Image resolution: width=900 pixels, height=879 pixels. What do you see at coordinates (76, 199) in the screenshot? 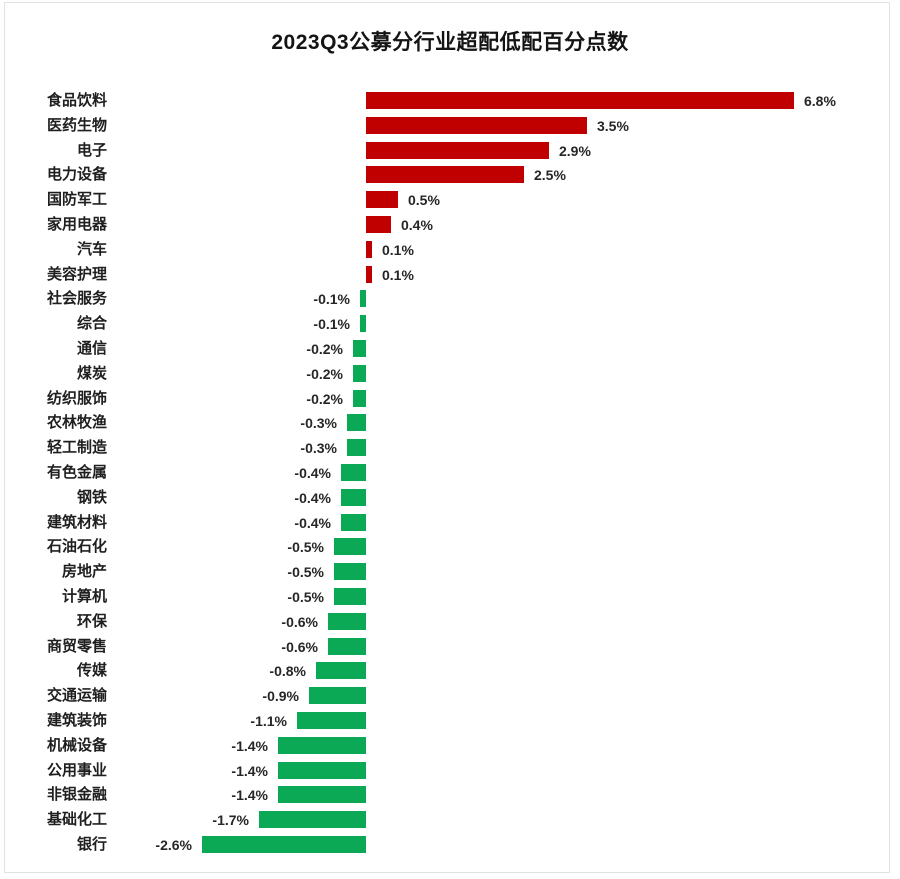
I see `category-label: 国防军工` at bounding box center [76, 199].